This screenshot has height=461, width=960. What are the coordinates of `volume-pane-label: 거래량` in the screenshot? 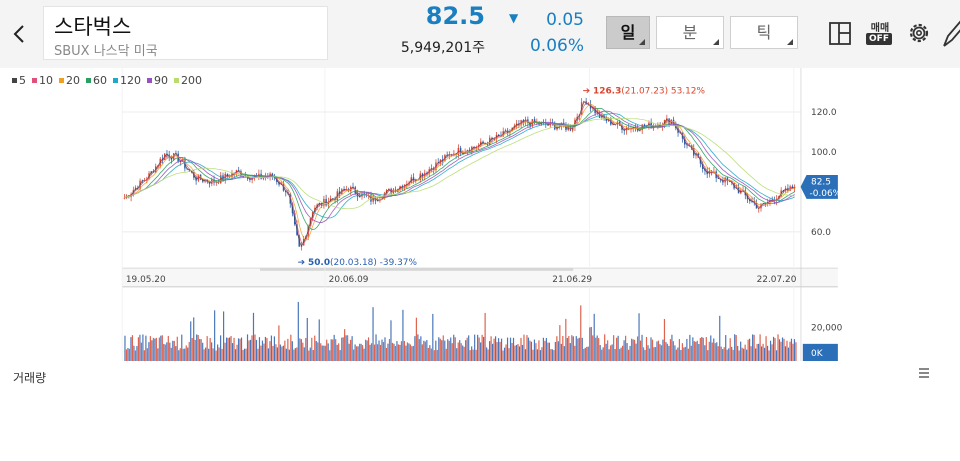 It's located at (30, 378).